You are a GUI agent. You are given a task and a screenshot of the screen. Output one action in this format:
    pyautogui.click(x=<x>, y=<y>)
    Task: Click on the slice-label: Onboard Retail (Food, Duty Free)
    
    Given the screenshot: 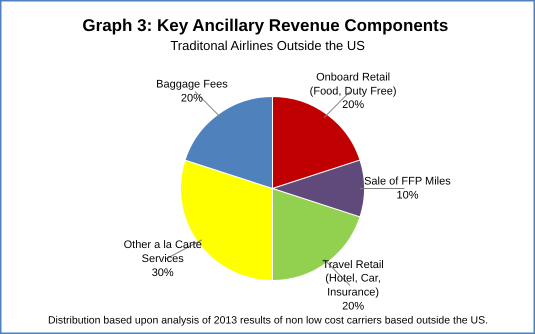 What is the action you would take?
    pyautogui.click(x=353, y=85)
    